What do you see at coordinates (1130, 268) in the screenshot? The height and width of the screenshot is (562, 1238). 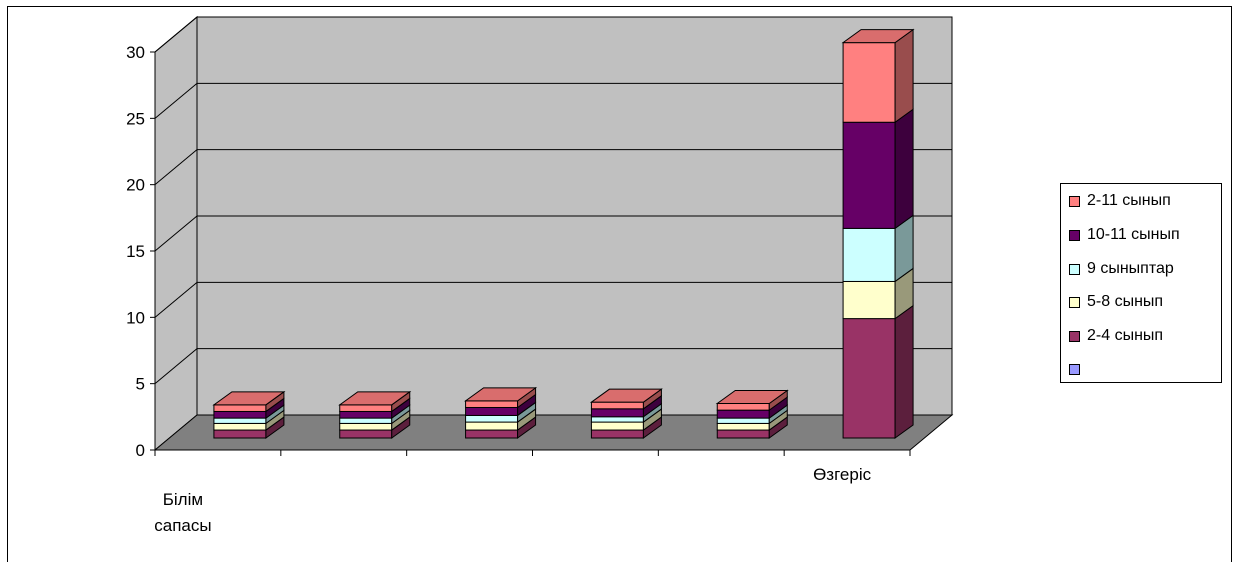 I see `legend-label: 9 сыныптар` at bounding box center [1130, 268].